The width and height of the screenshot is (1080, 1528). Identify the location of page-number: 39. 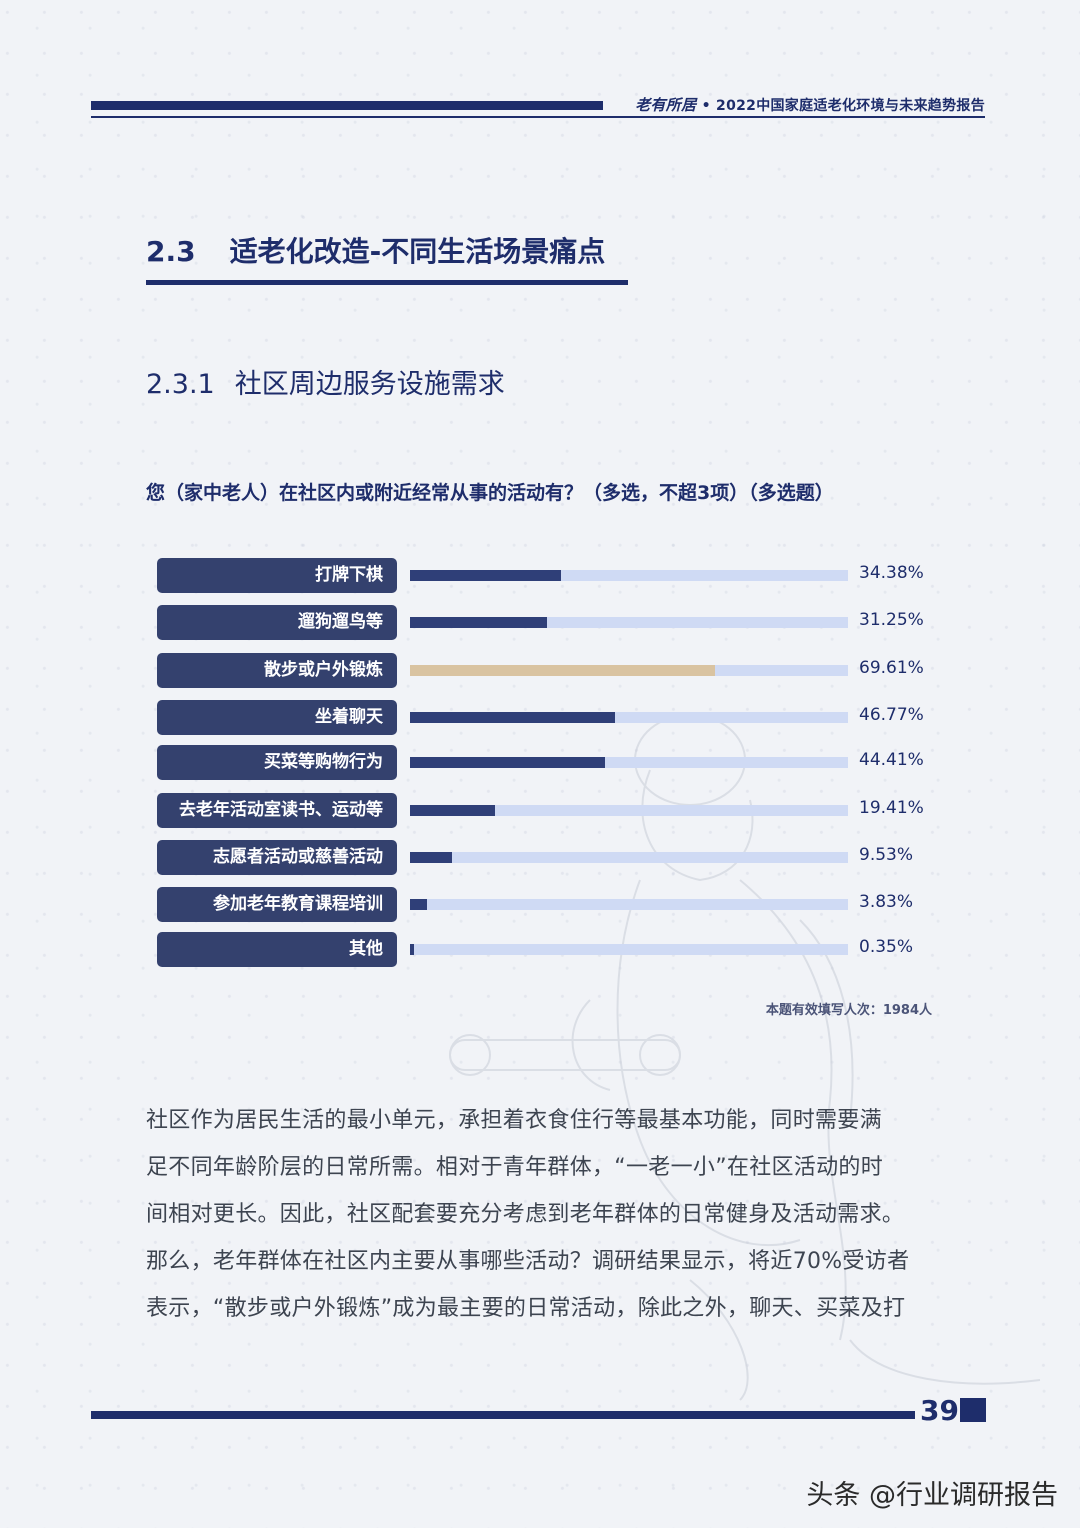
(939, 1410).